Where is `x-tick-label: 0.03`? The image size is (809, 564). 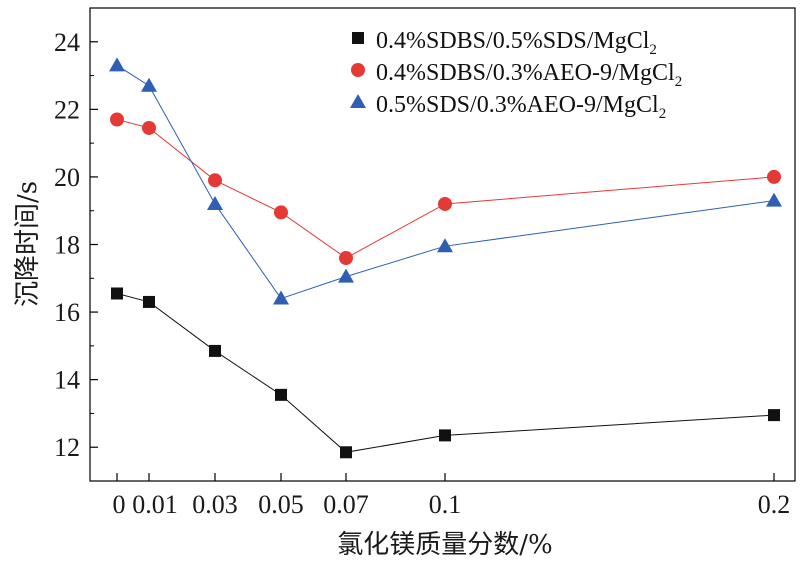 x-tick-label: 0.03 is located at coordinates (215, 504).